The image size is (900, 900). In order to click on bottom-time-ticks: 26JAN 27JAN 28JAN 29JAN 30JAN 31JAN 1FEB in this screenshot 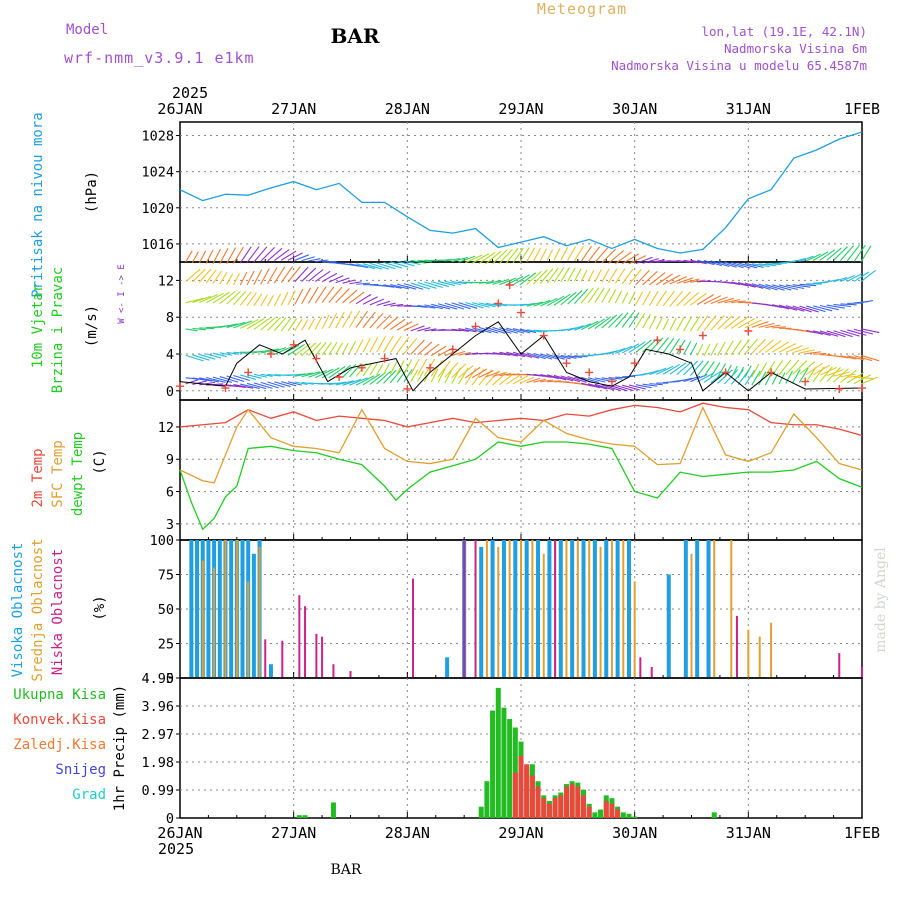, I will do `click(518, 833)`.